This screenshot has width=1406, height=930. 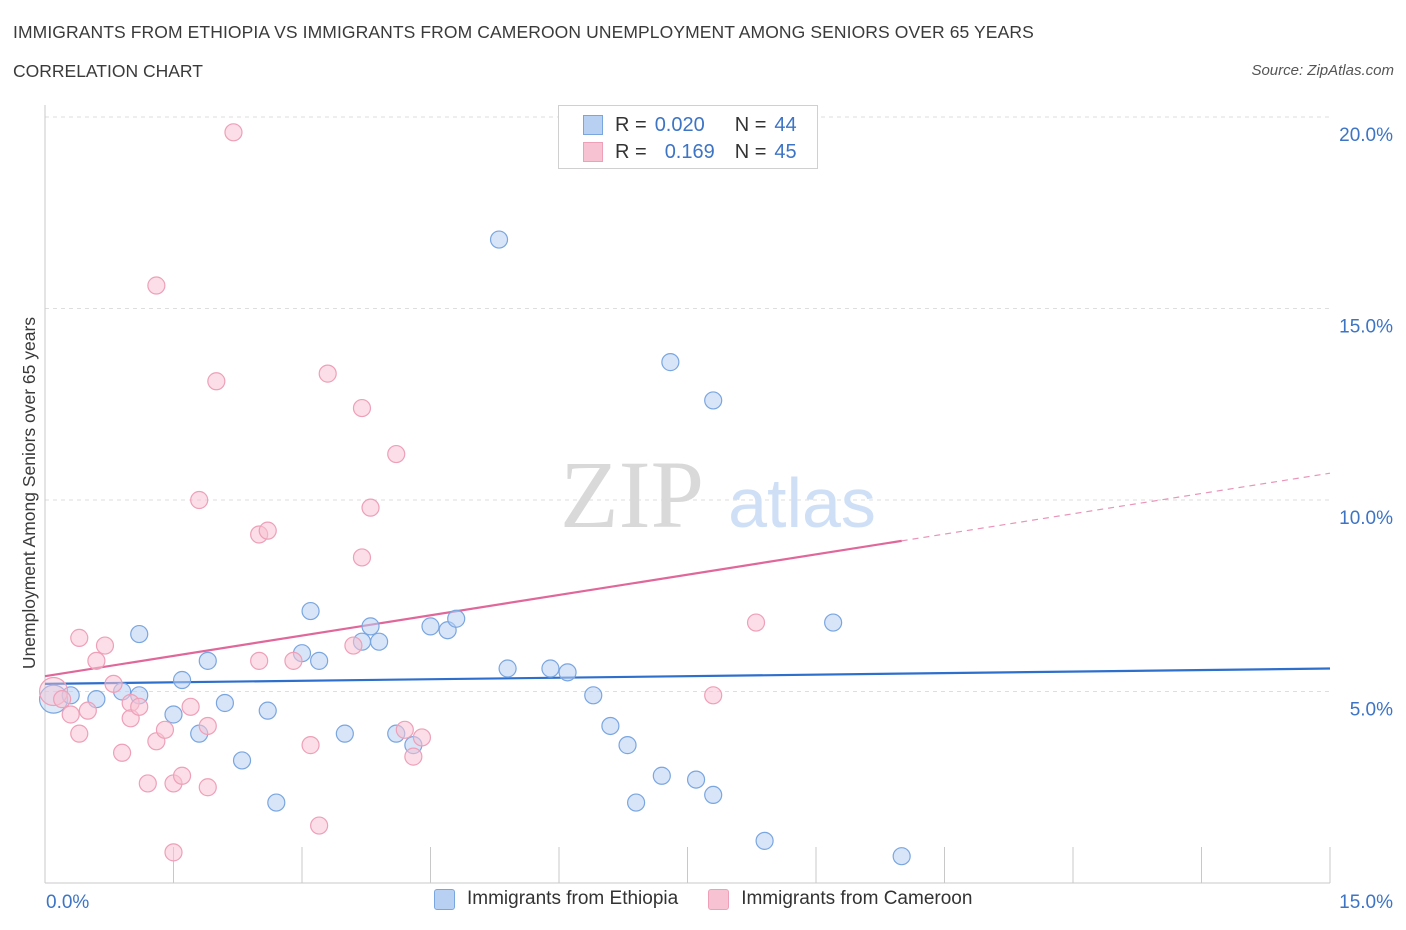 I want to click on watermark-zip: ZIP, so click(x=632, y=494).